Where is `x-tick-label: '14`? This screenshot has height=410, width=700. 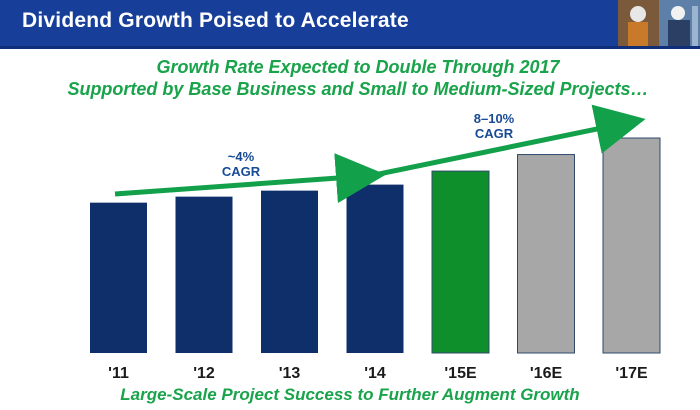 x-tick-label: '14 is located at coordinates (375, 373).